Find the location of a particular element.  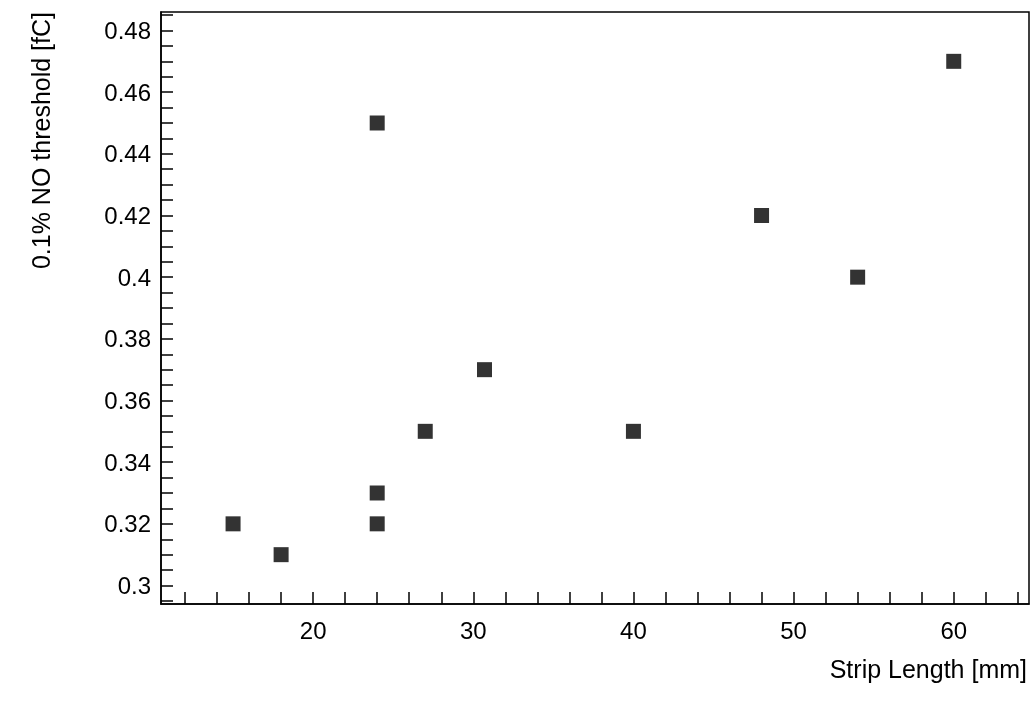

x-tick-label: 20 is located at coordinates (313, 630).